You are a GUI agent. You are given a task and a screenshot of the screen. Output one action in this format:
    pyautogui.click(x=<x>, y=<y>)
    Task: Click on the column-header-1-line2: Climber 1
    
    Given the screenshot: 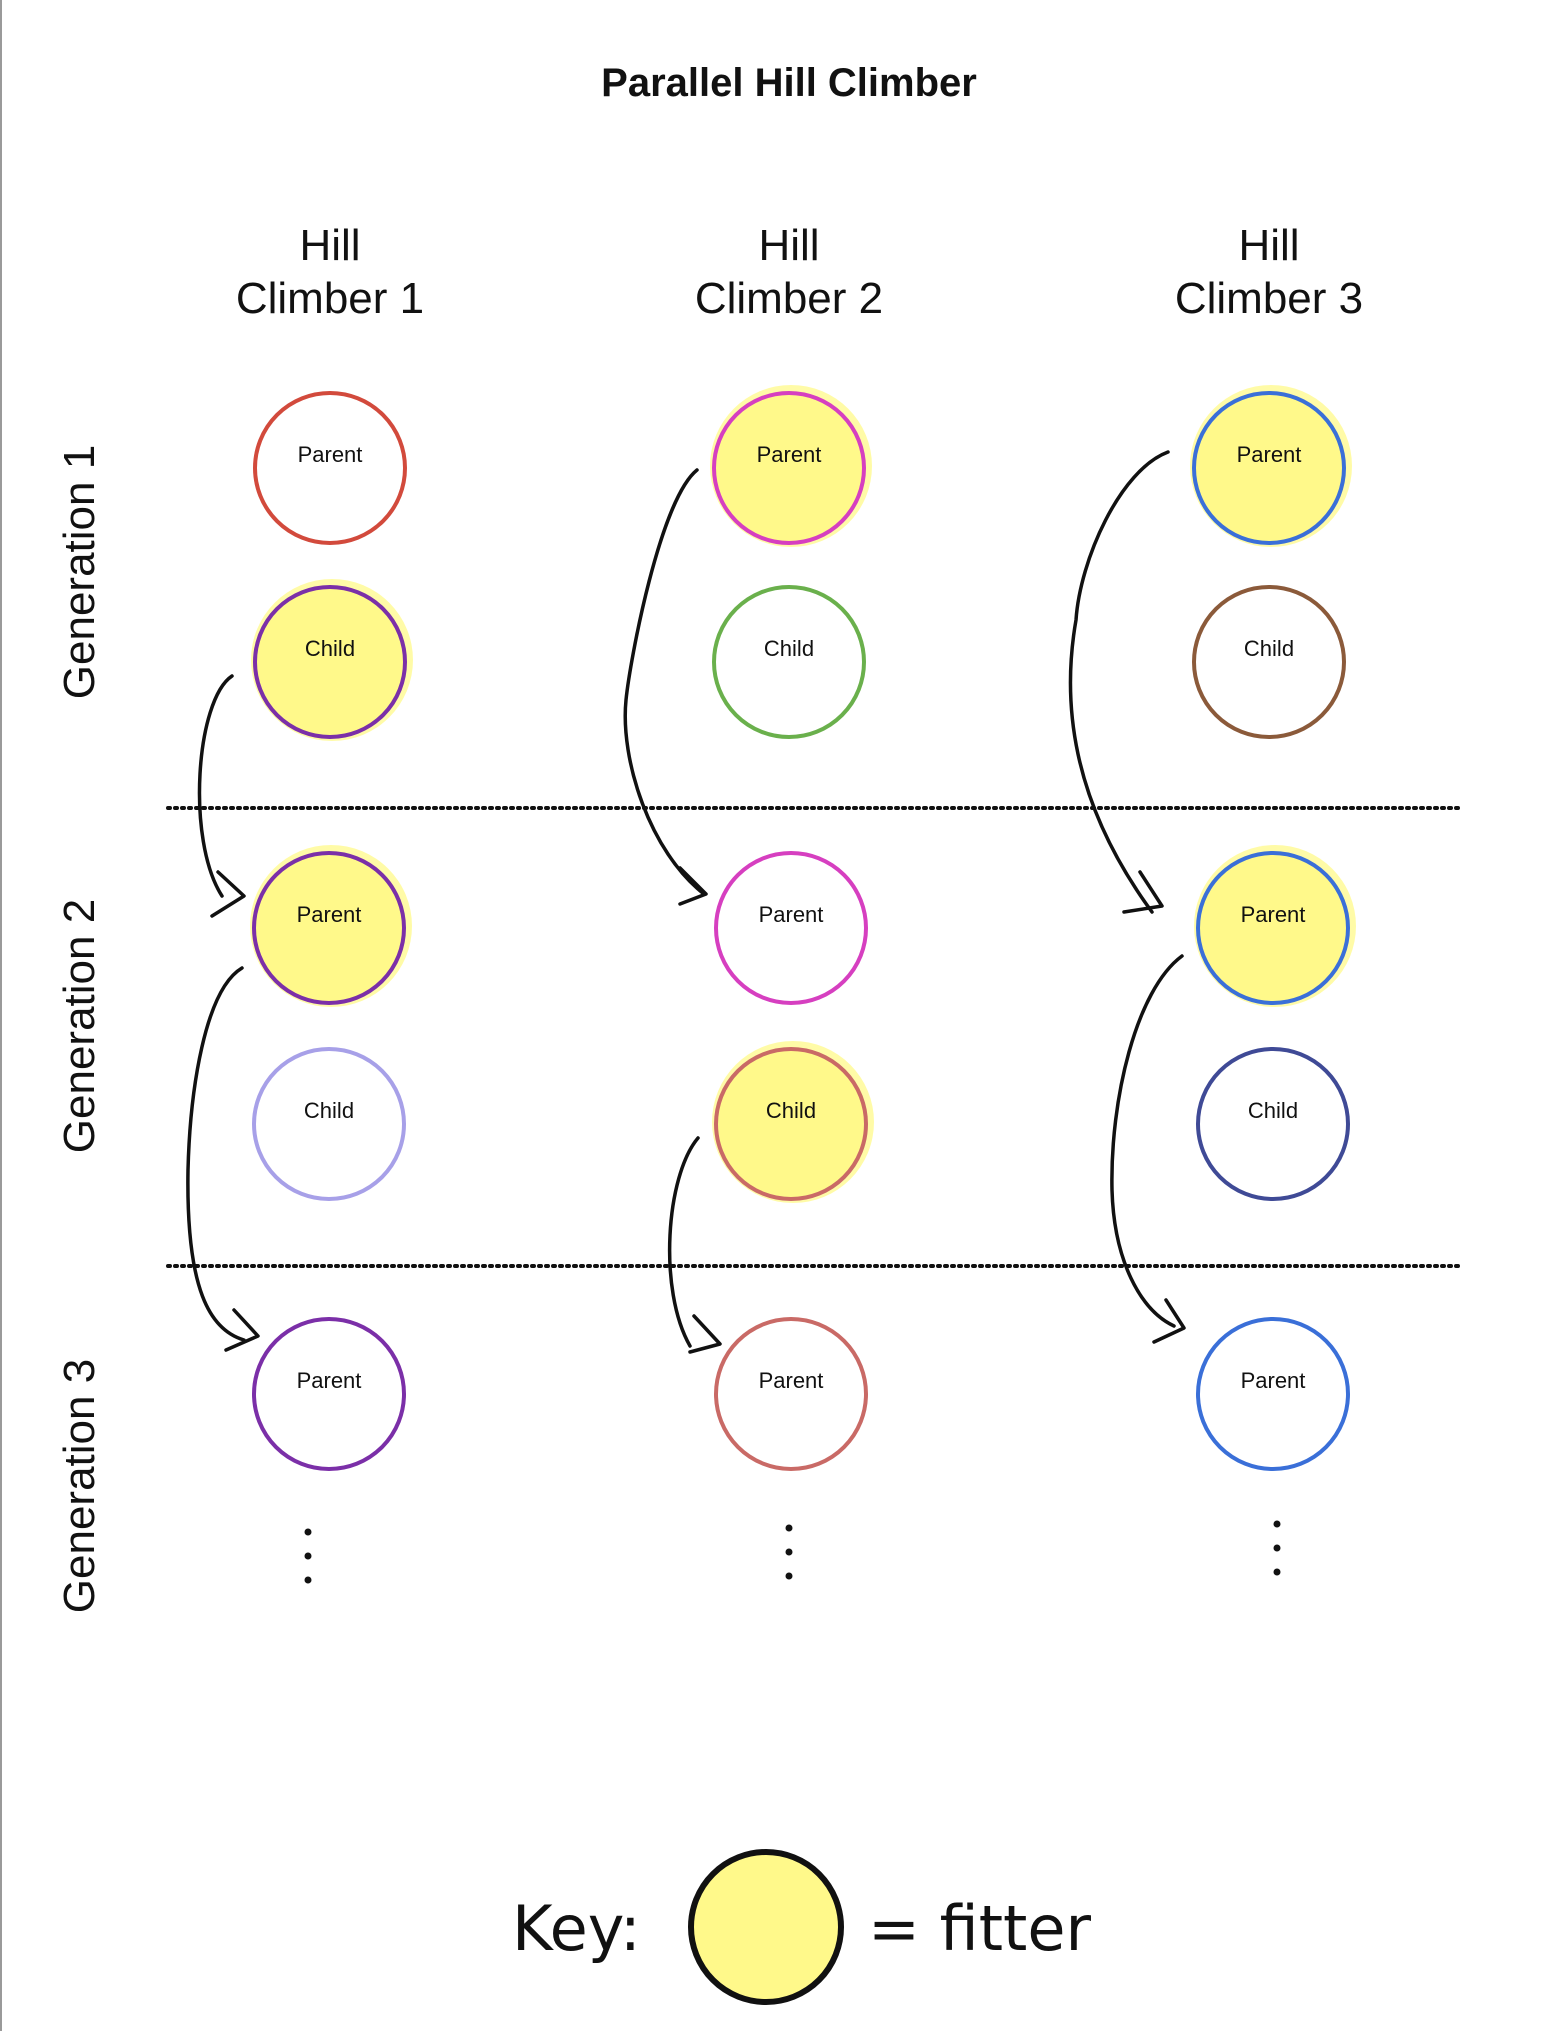 What is the action you would take?
    pyautogui.click(x=330, y=298)
    